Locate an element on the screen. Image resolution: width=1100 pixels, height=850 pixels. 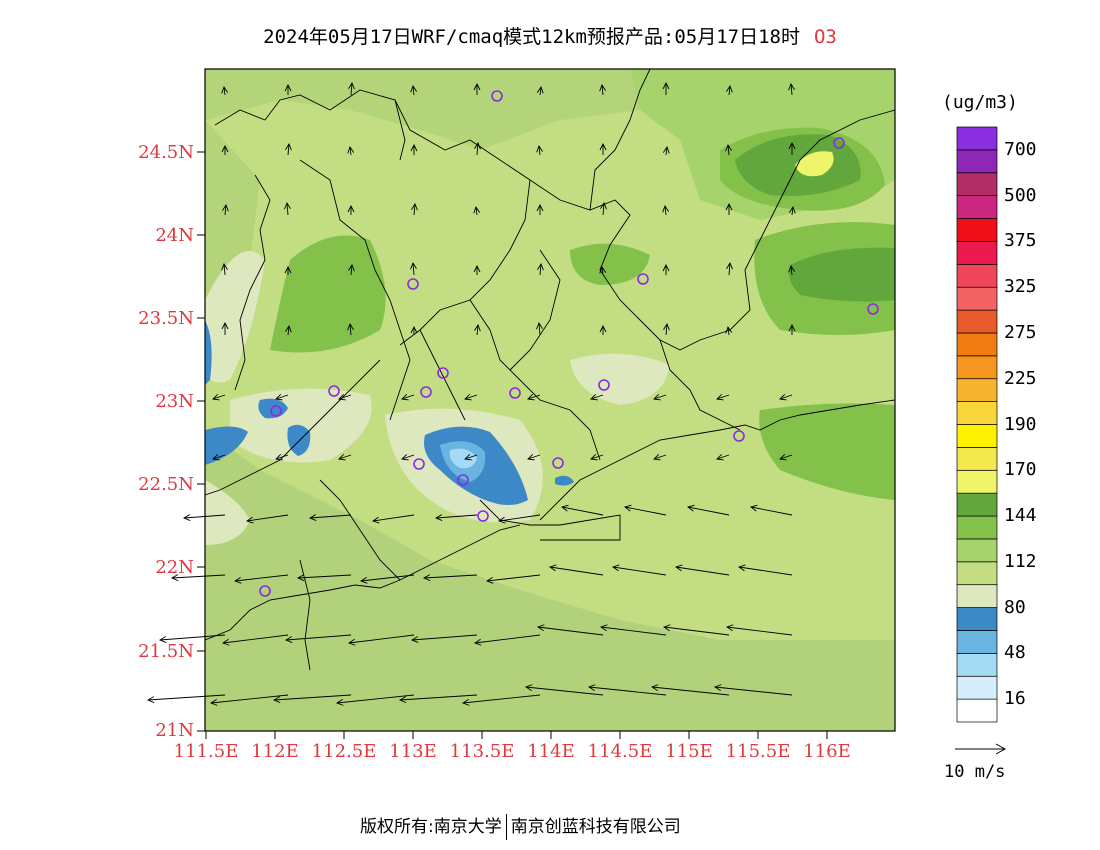
lat-label-24n: 24N is located at coordinates (174, 235).